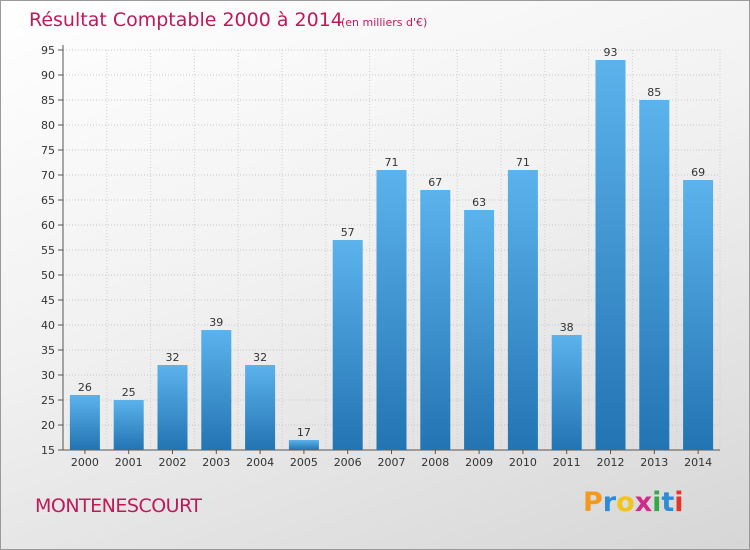 The image size is (750, 550). Describe the element at coordinates (654, 462) in the screenshot. I see `x-tick-label-2013: 2013` at that location.